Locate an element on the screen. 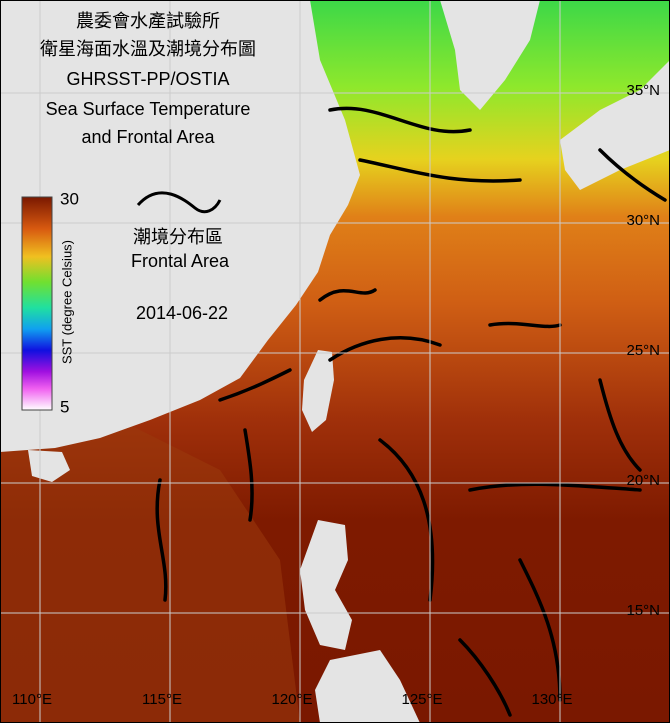 This screenshot has height=723, width=670. title-line: GHRSST-PP/OSTIA is located at coordinates (147, 79).